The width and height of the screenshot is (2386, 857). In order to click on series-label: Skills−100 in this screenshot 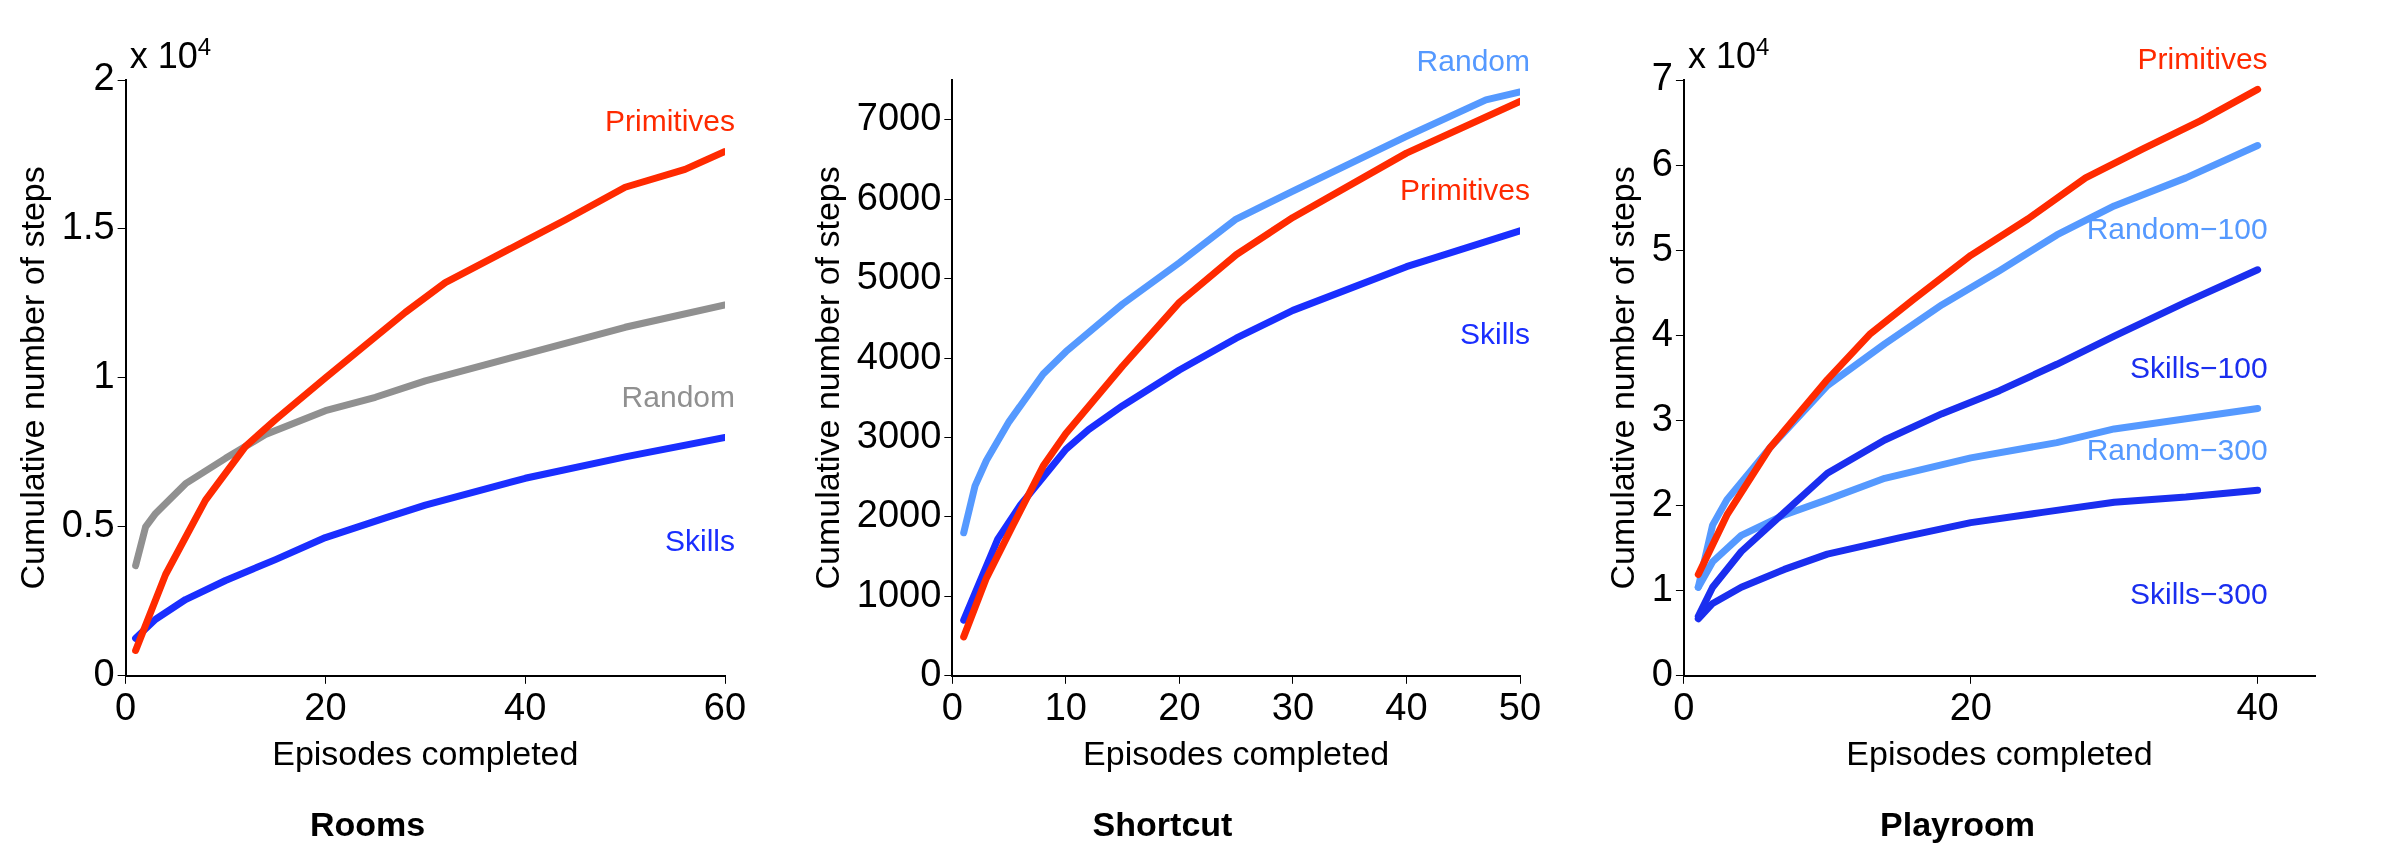, I will do `click(2199, 367)`.